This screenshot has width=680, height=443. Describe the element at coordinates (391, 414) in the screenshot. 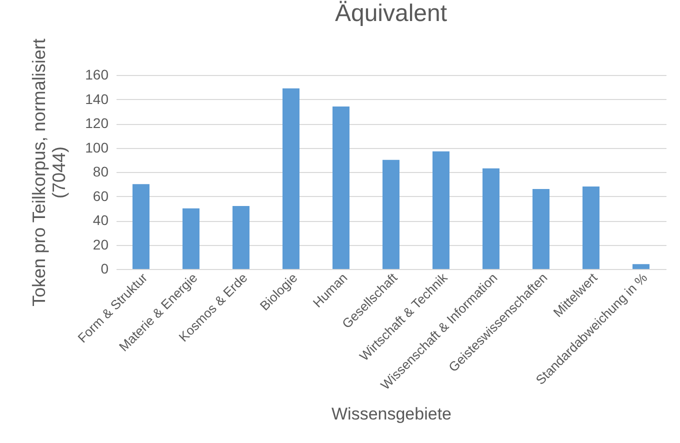

I see `x-axis-title: Wissensgebiete` at that location.